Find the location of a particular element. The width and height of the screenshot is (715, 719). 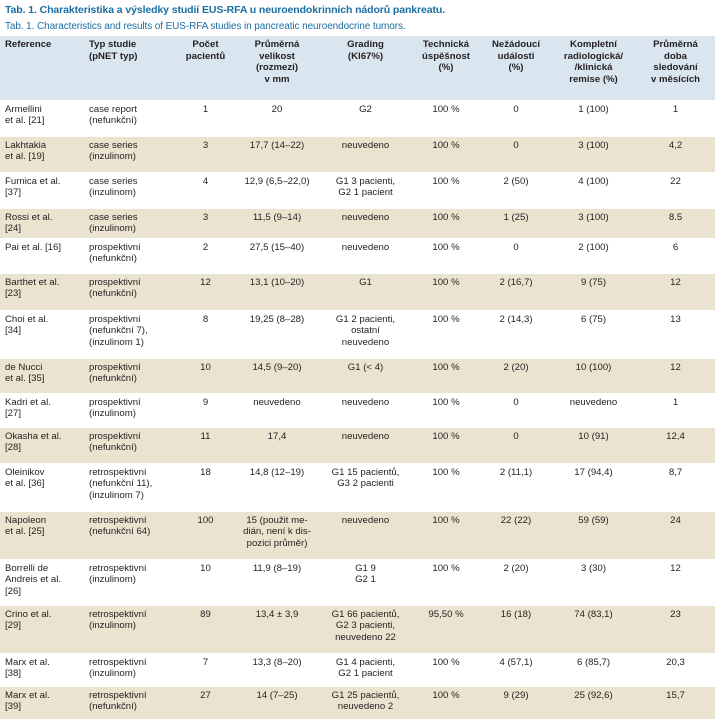

cell-complete-remission: 10 (91) is located at coordinates (593, 444).